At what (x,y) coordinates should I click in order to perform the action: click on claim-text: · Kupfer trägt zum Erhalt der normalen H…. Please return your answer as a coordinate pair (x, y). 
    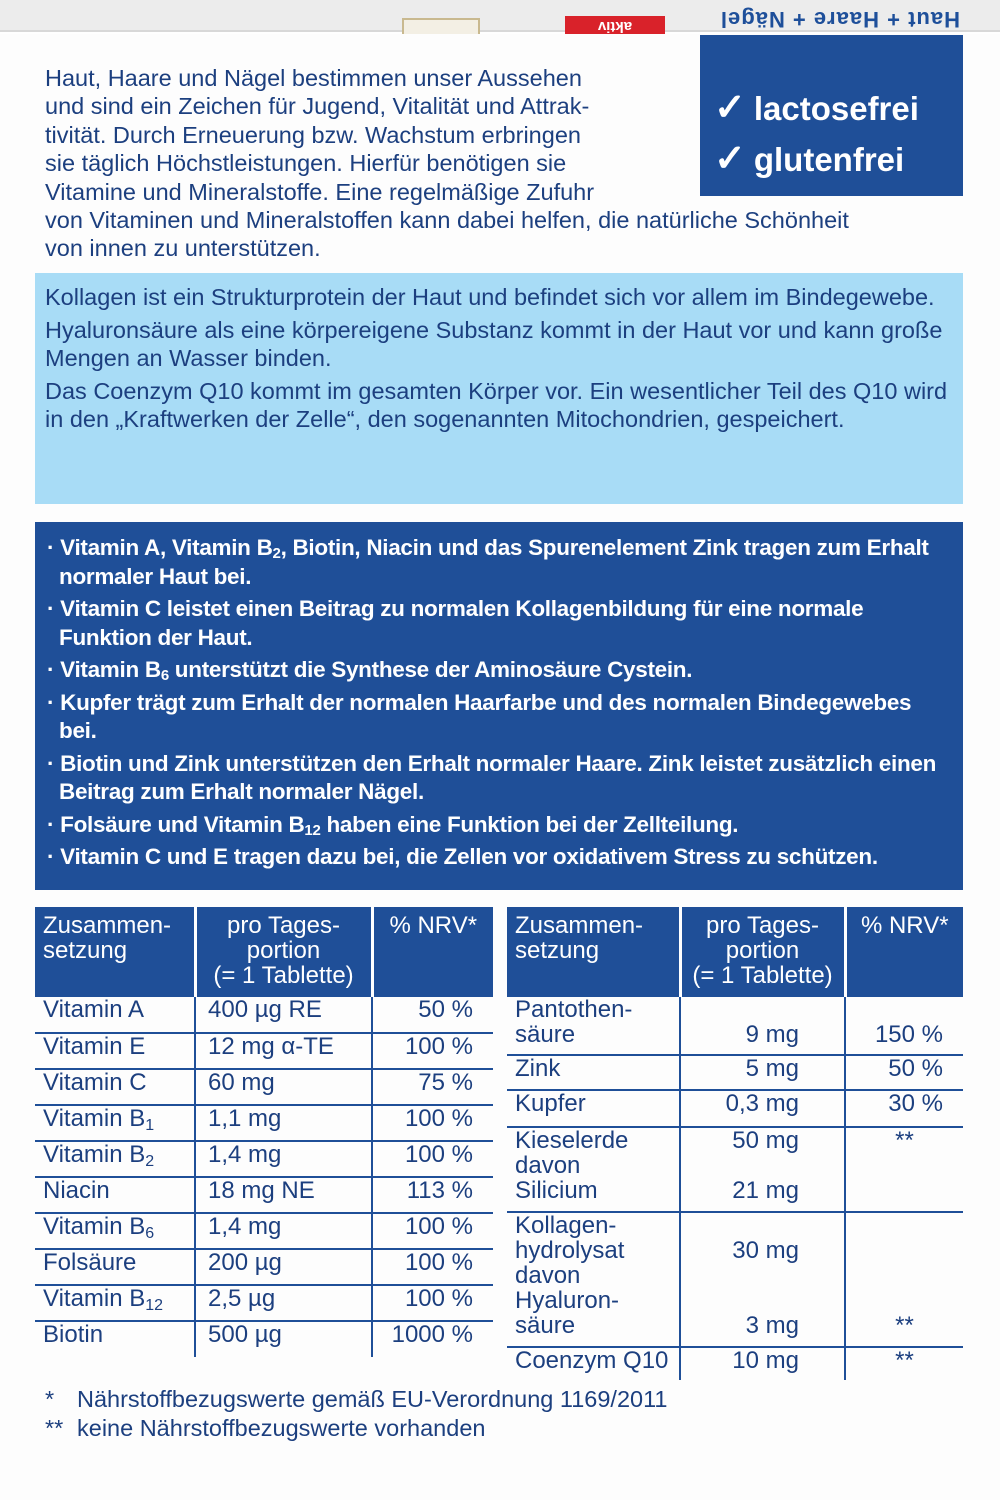
    Looking at the image, I should click on (479, 716).